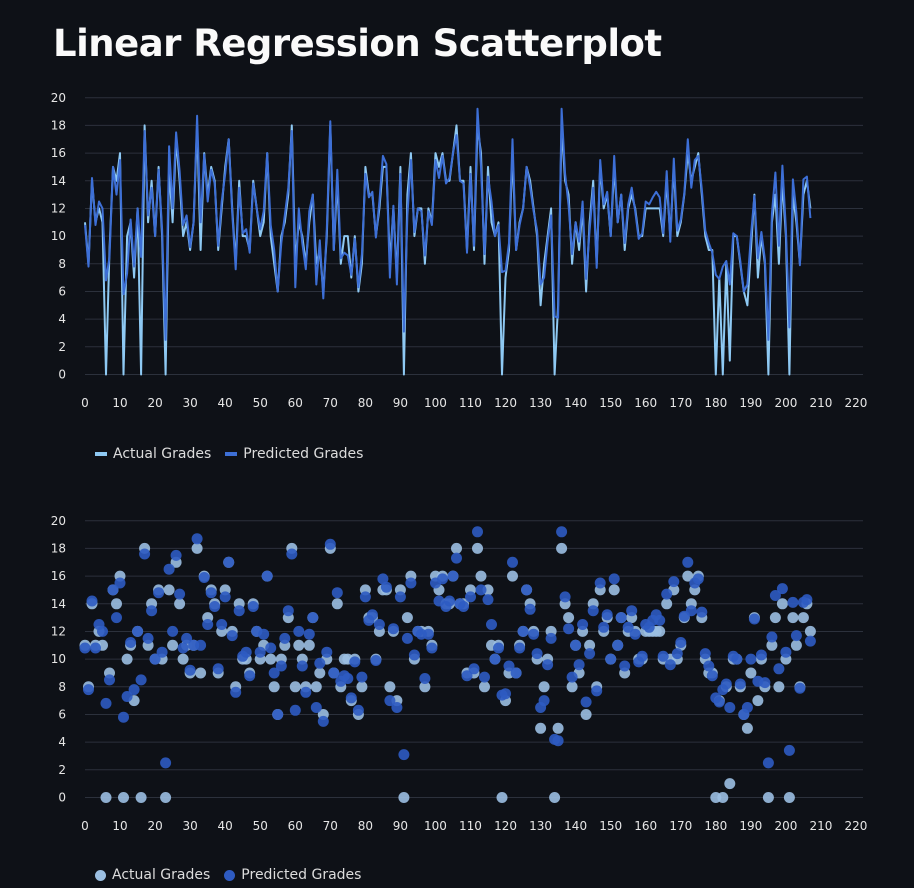 The height and width of the screenshot is (888, 914). I want to click on legend-item-actual-dot: Actual Grades, so click(152, 875).